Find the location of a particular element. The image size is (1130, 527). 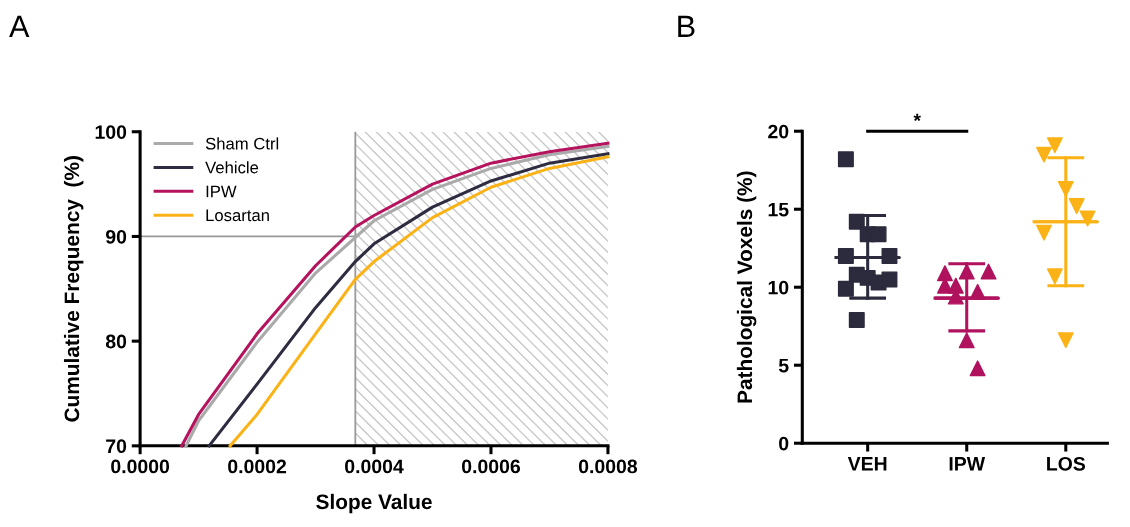

legend-label: Sham Ctrl is located at coordinates (242, 143).